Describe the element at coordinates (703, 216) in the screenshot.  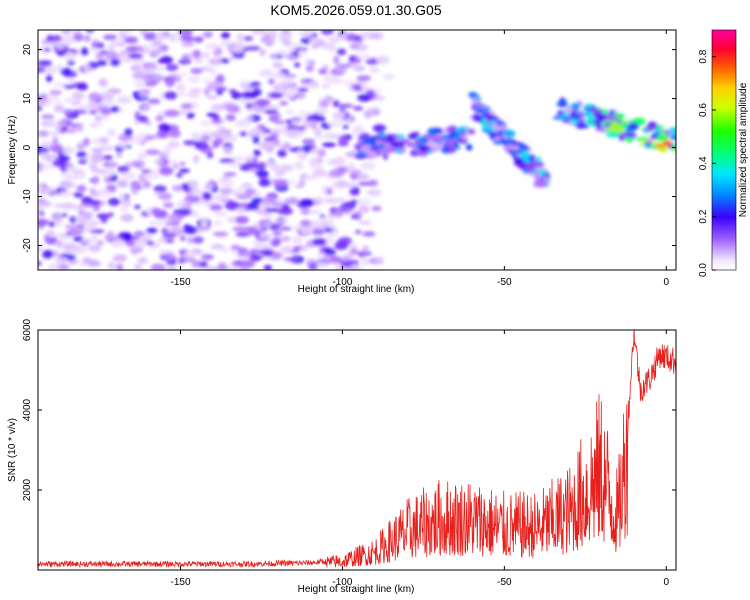
I see `colorbar-tick-label: 0.2` at that location.